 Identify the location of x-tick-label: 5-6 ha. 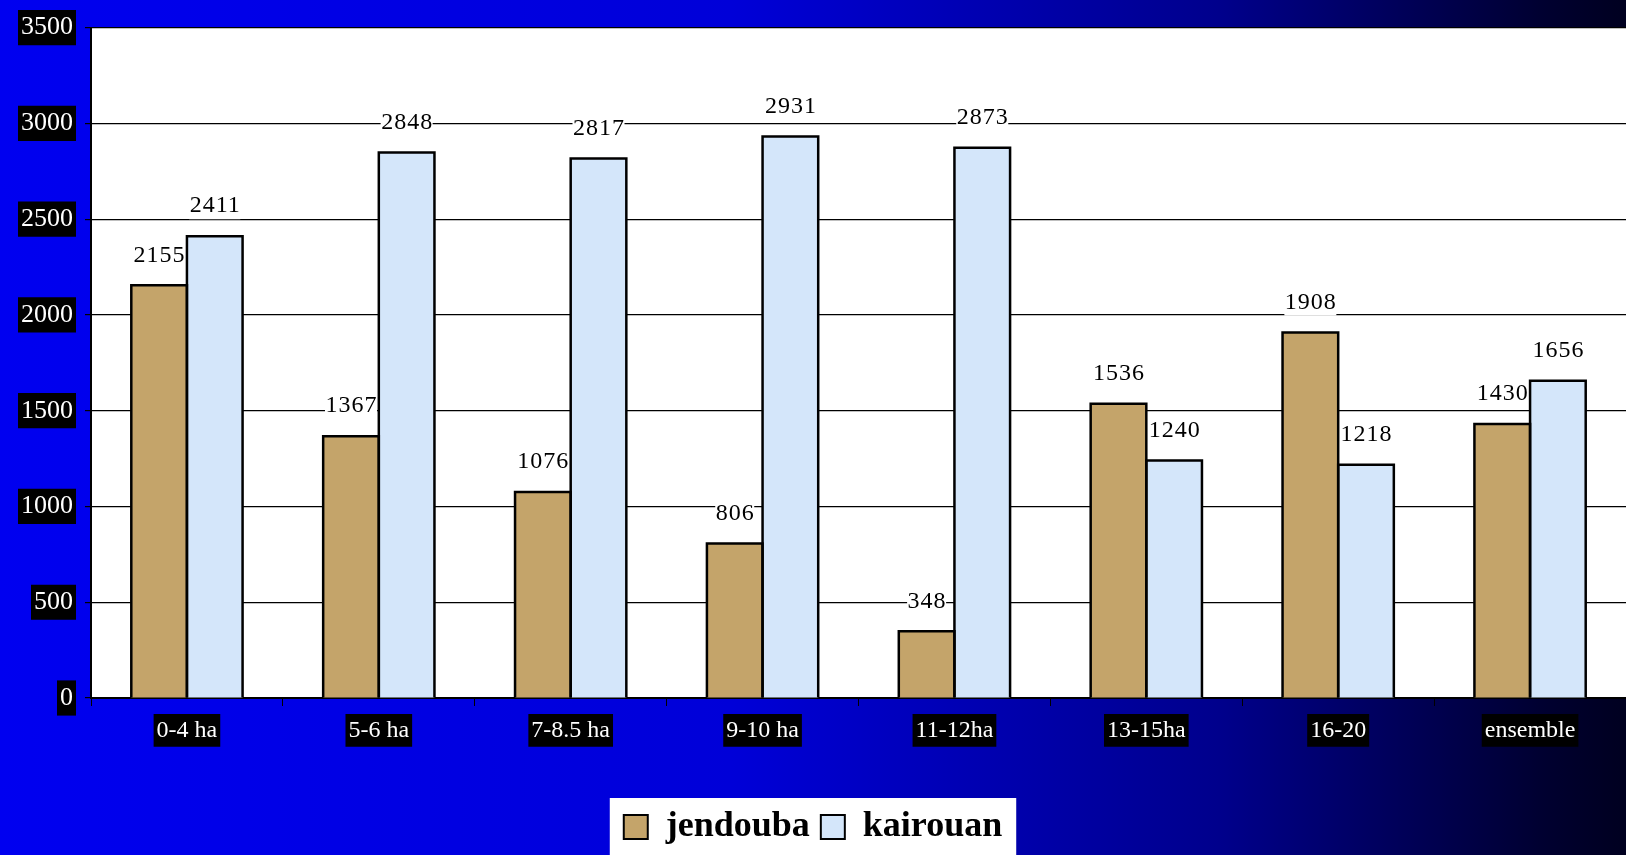
(379, 728).